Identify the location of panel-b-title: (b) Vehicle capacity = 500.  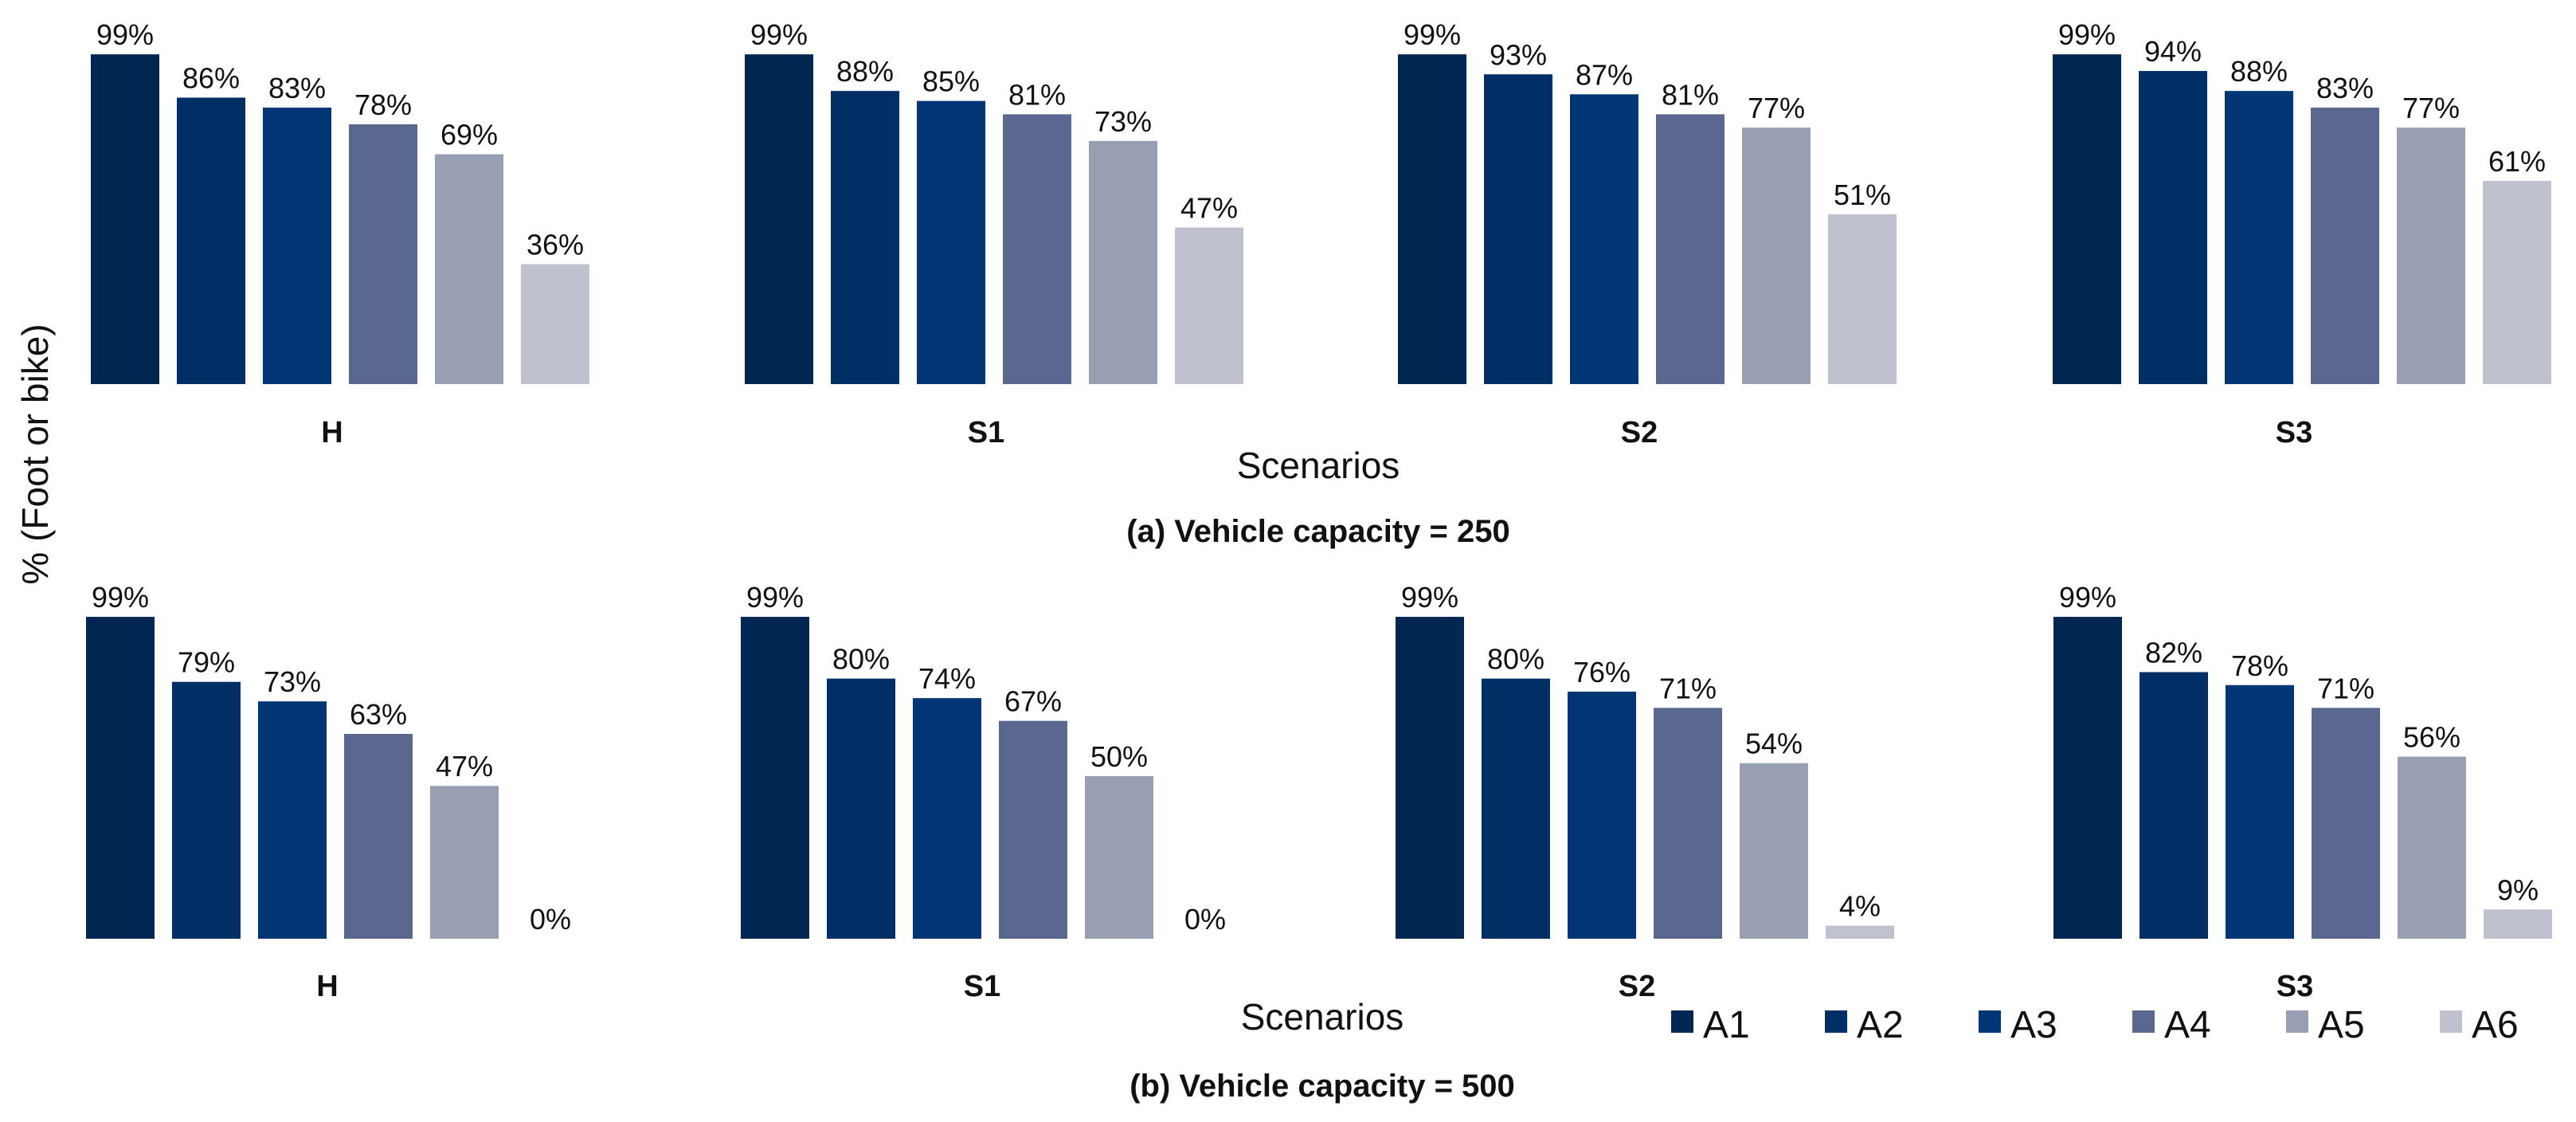
(1322, 1086).